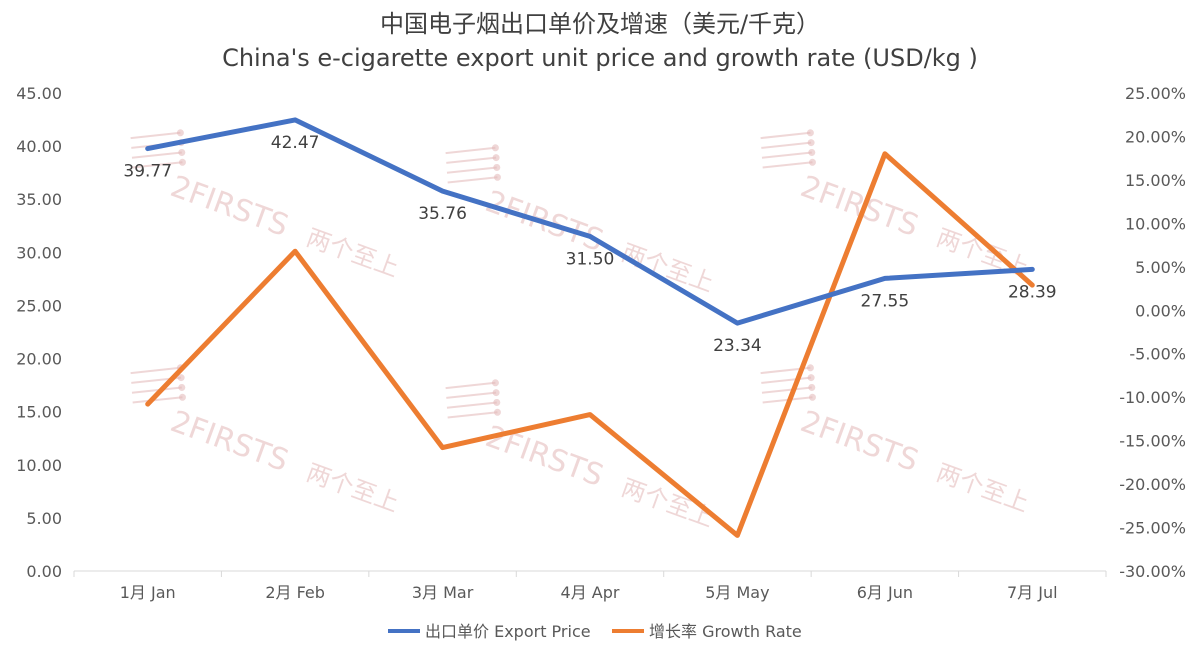 The height and width of the screenshot is (656, 1200). What do you see at coordinates (39, 252) in the screenshot?
I see `left-tick-label: 30.00` at bounding box center [39, 252].